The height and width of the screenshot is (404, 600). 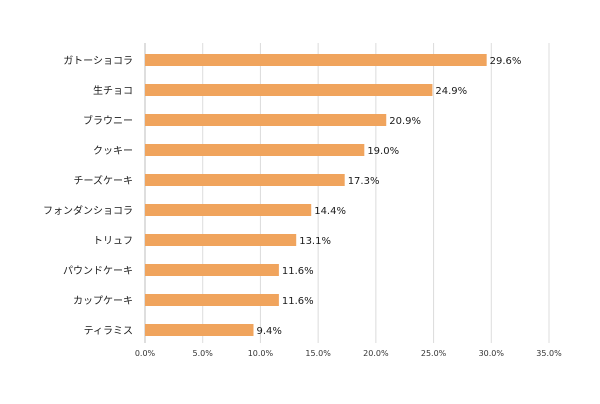 I want to click on data-label: 14.4%, so click(x=330, y=211).